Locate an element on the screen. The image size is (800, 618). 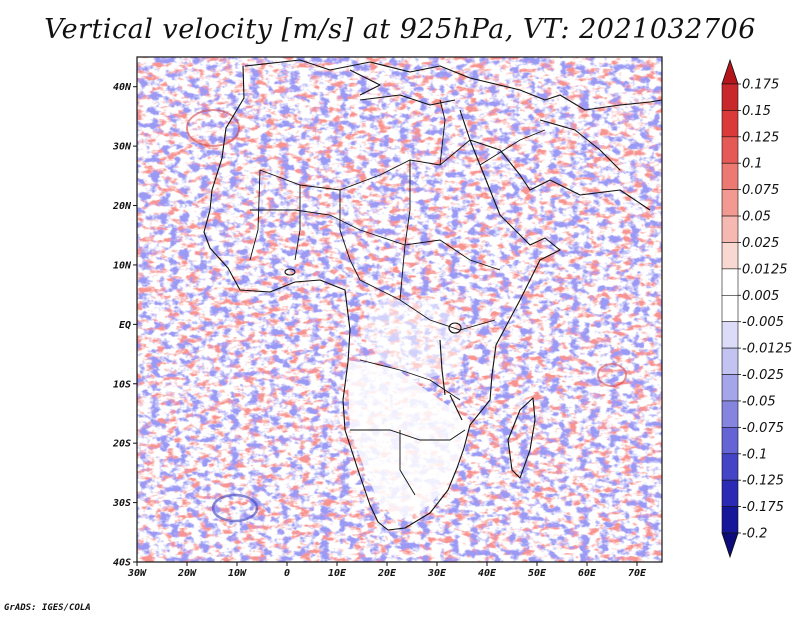
lat-tick-label: 30S is located at coordinates (121, 503).